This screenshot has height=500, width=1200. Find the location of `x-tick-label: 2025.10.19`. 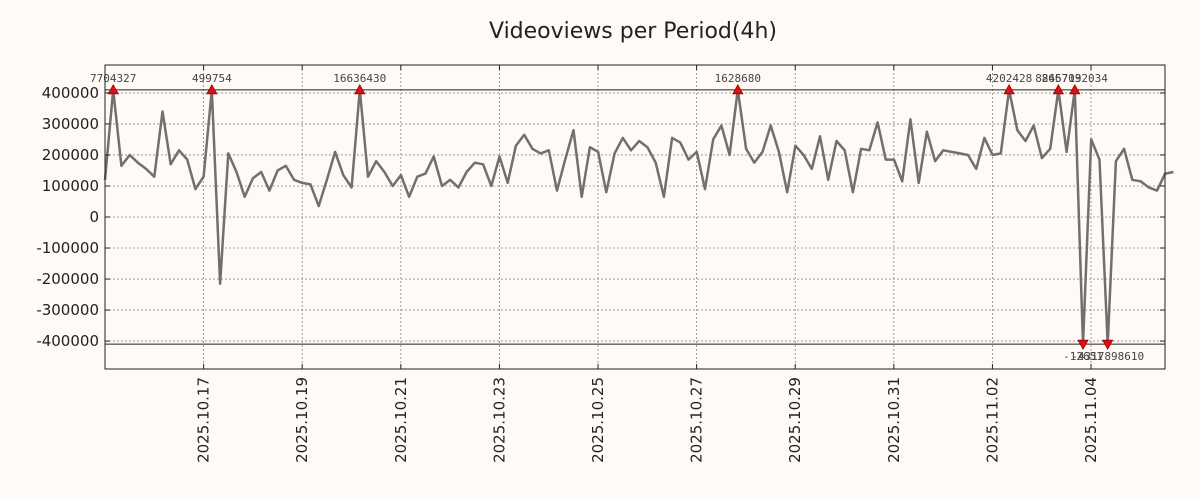

x-tick-label: 2025.10.19 is located at coordinates (302, 420).